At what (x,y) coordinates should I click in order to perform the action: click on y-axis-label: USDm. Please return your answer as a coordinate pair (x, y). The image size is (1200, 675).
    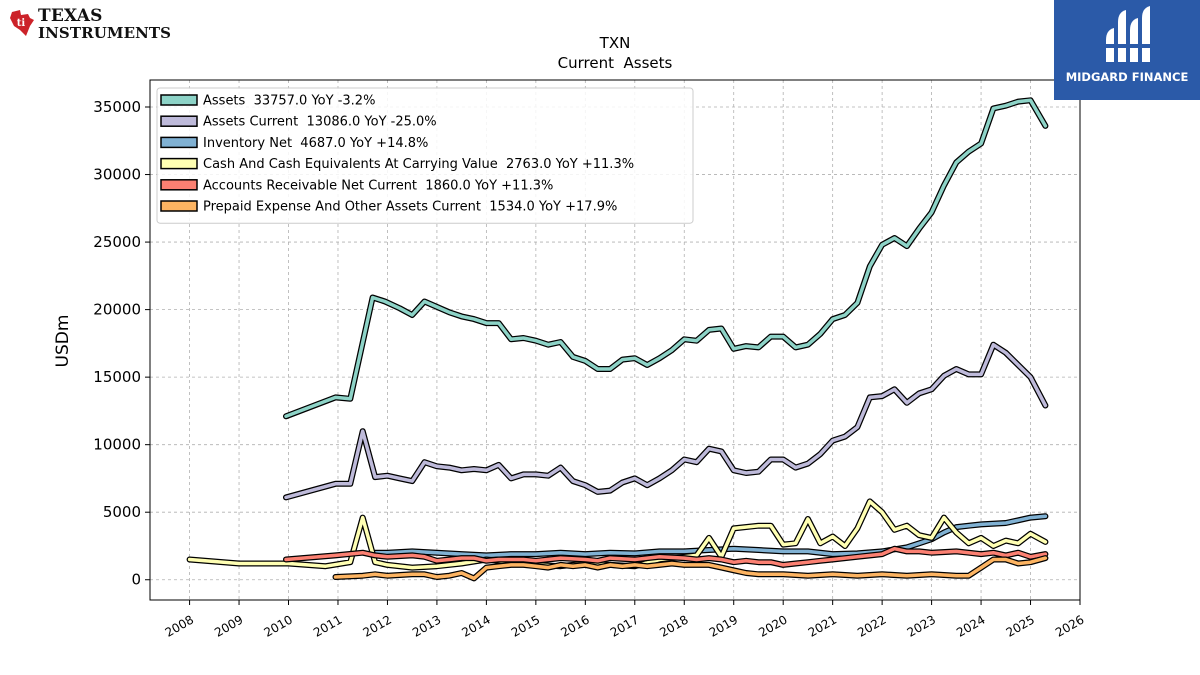
    Looking at the image, I should click on (63, 341).